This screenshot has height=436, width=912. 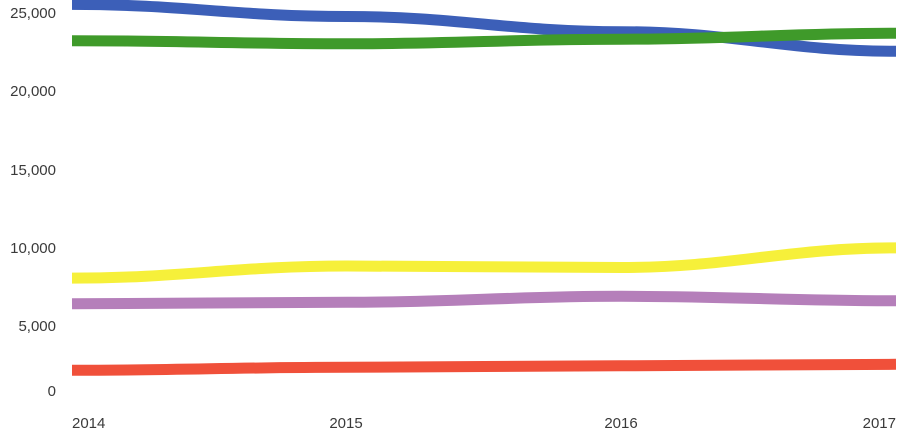 What do you see at coordinates (345, 423) in the screenshot?
I see `x-tick-label: 2015` at bounding box center [345, 423].